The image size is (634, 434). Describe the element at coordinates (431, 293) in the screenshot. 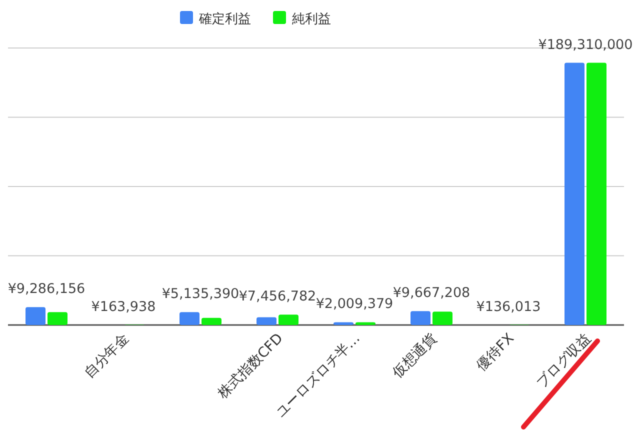

I see `data-label: ¥9,667,208` at that location.